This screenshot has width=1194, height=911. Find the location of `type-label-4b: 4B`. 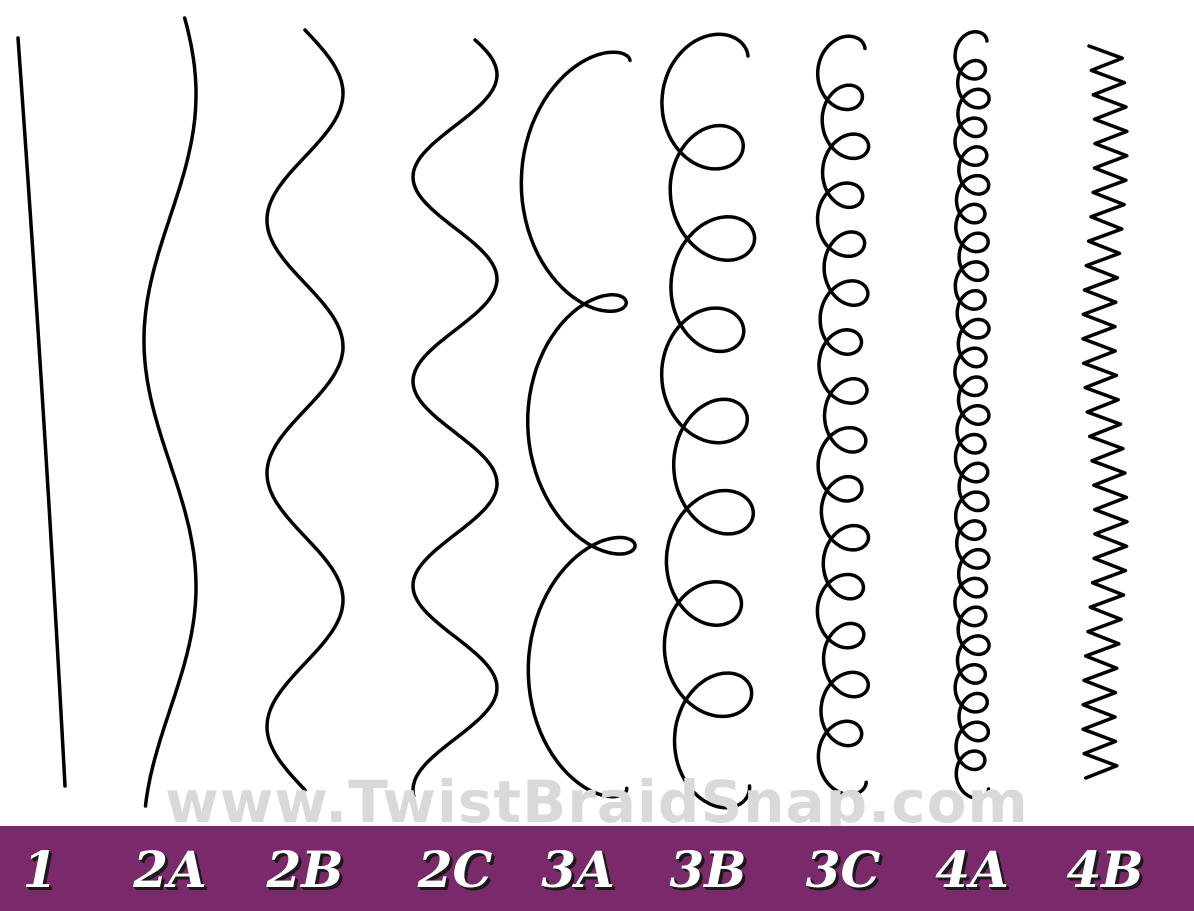

type-label-4b: 4B is located at coordinates (1105, 869).